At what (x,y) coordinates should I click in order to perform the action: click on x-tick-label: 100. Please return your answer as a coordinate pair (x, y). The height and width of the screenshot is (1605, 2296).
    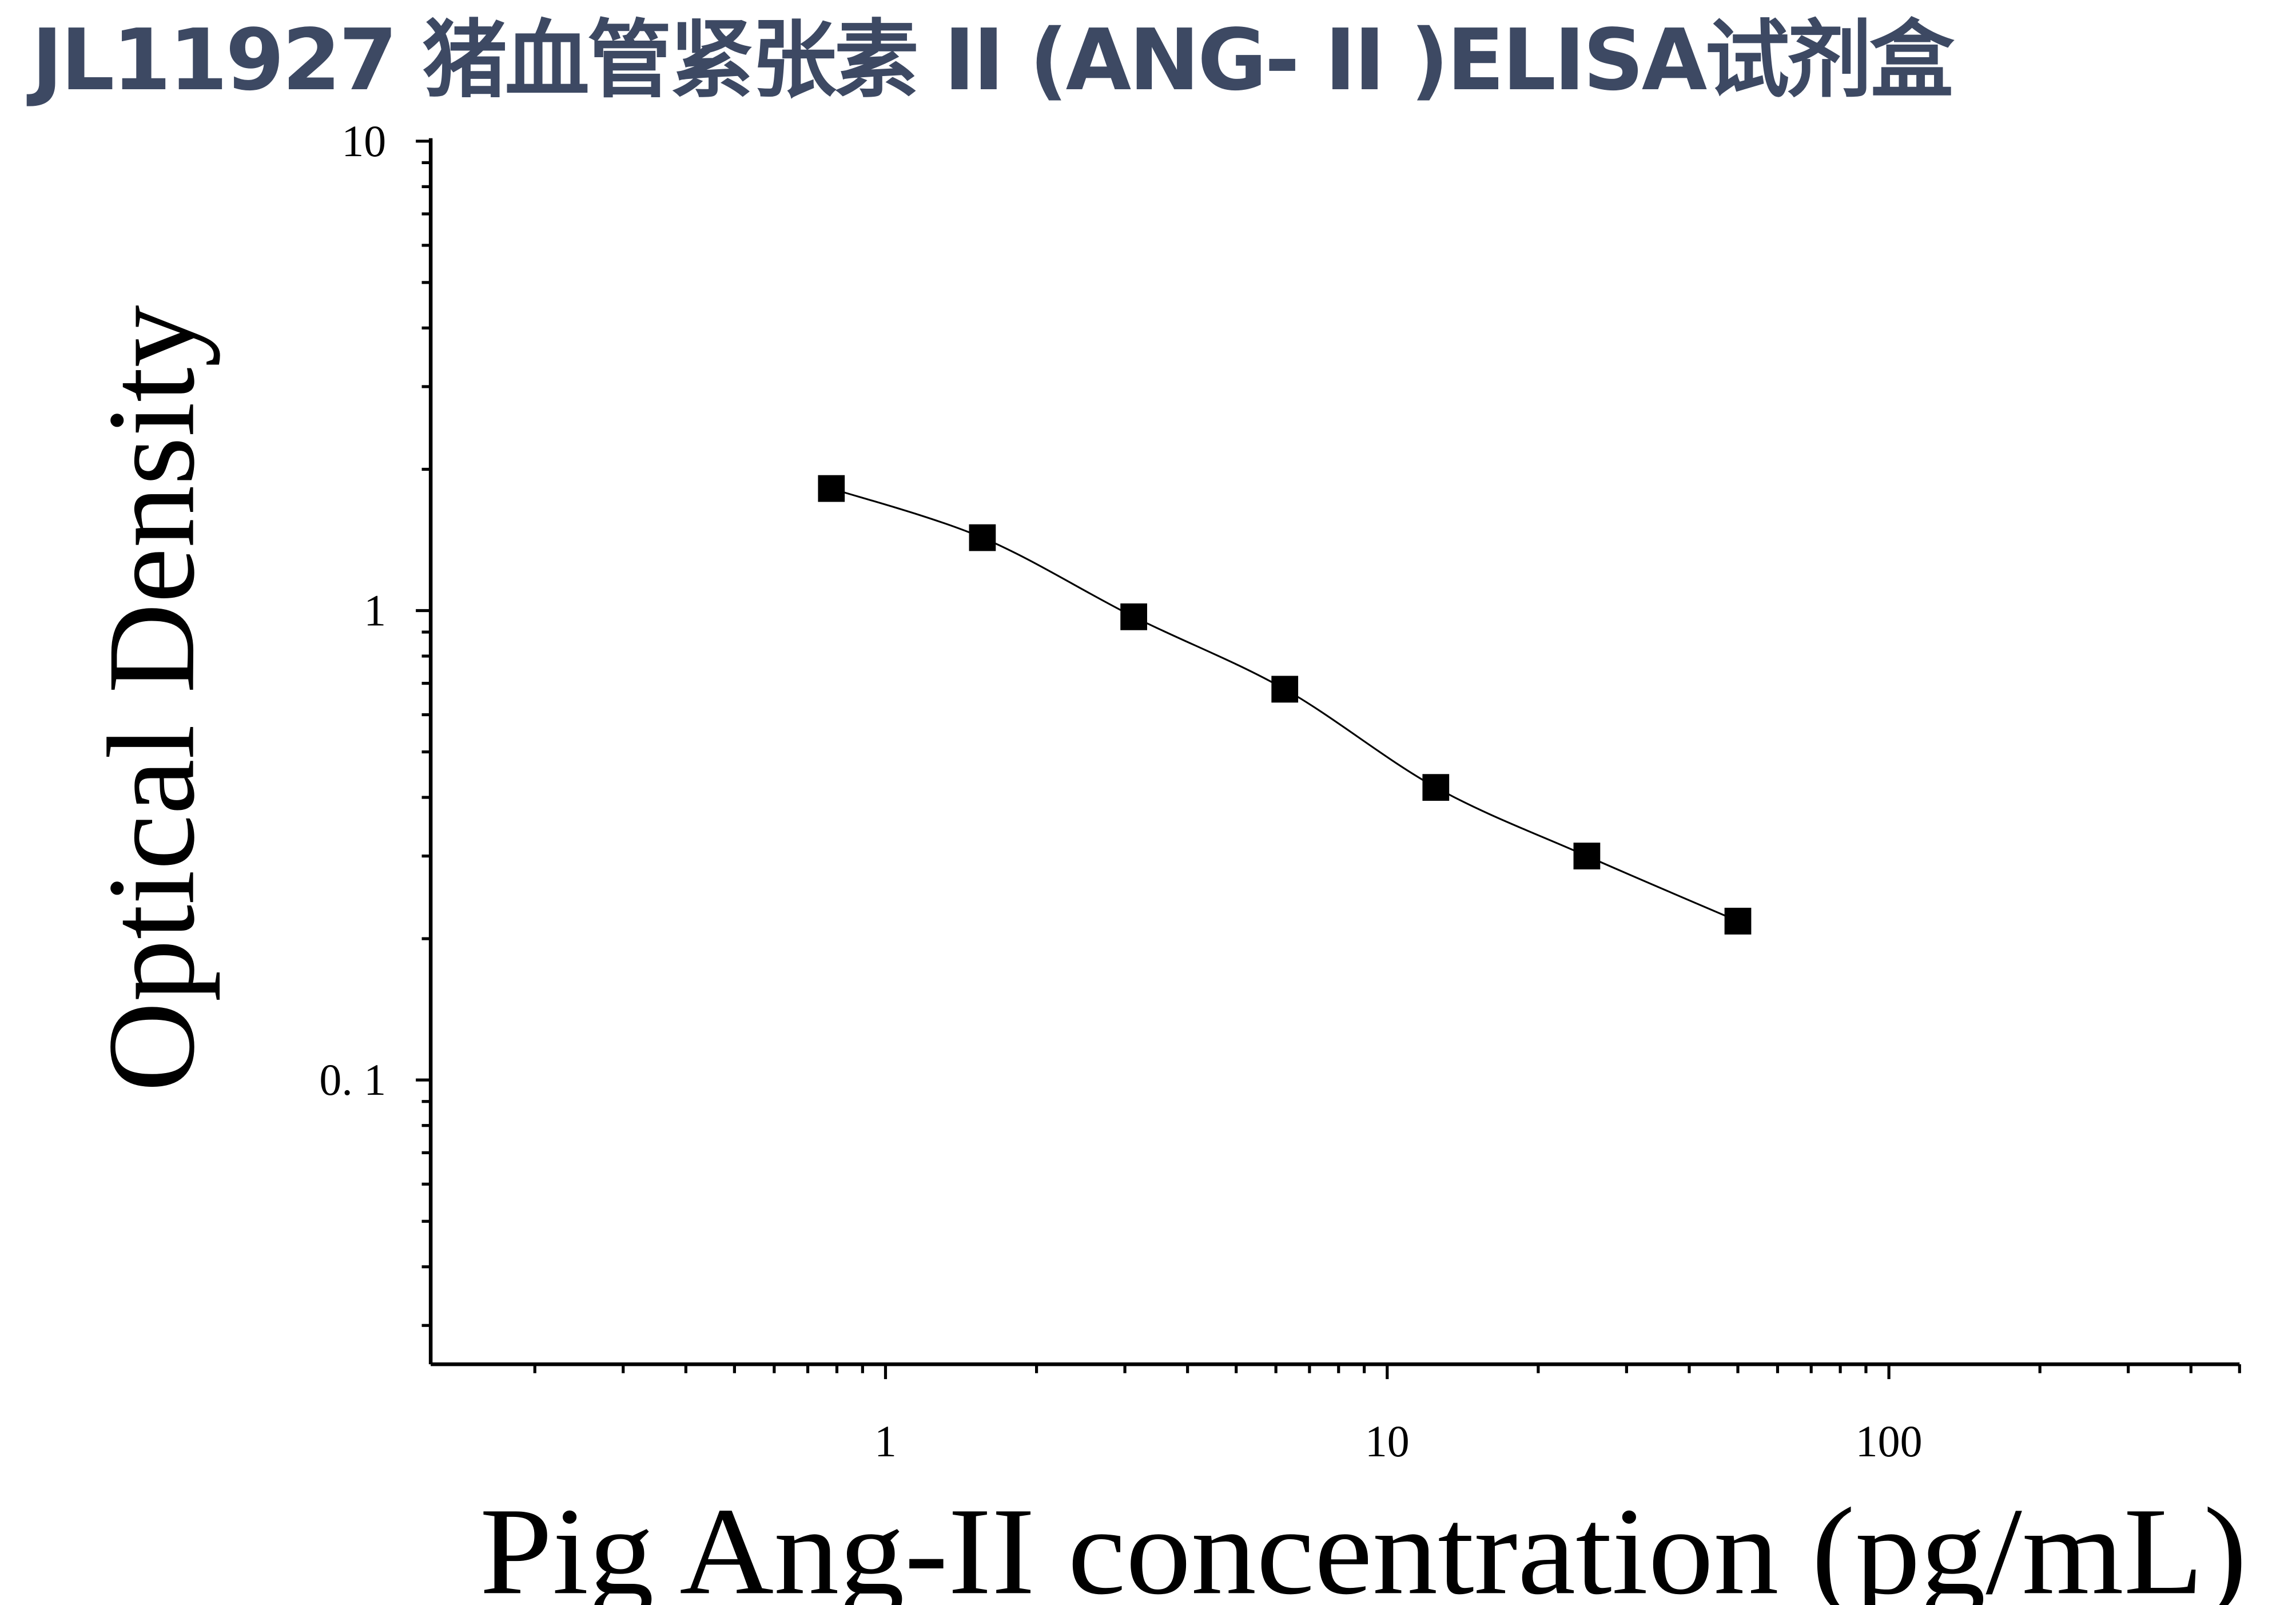
    Looking at the image, I should click on (1889, 1441).